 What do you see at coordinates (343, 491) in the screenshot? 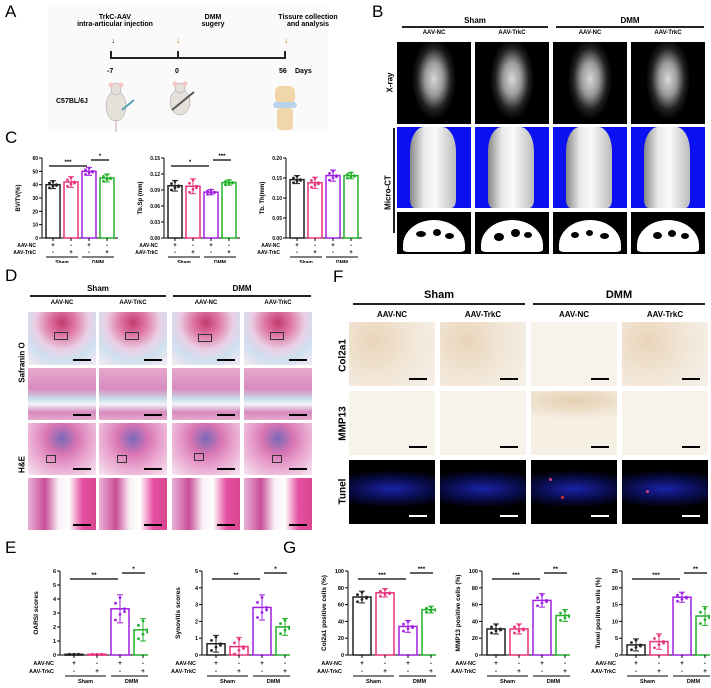
I see `row-label-tunel: Tunel` at bounding box center [343, 491].